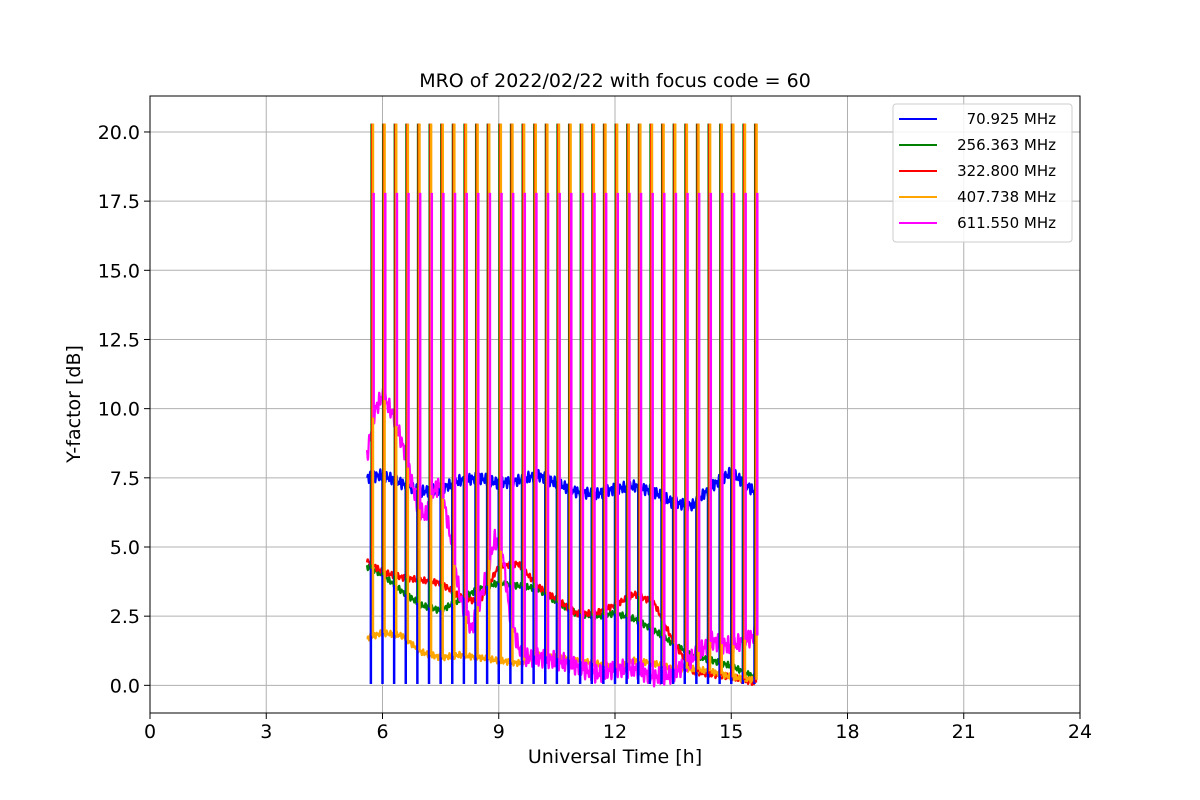  What do you see at coordinates (615, 732) in the screenshot?
I see `x-tick-label: 12` at bounding box center [615, 732].